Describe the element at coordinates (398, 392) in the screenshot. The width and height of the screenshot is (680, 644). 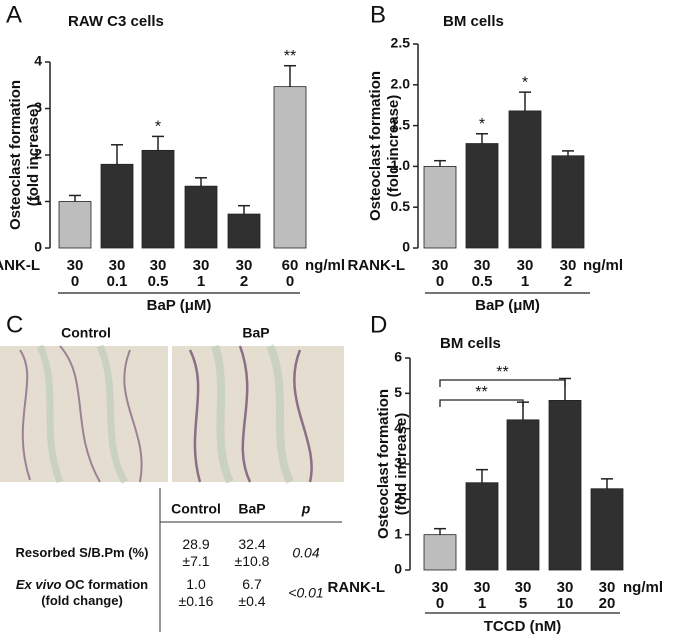
I see `y-tick-label: 5` at that location.